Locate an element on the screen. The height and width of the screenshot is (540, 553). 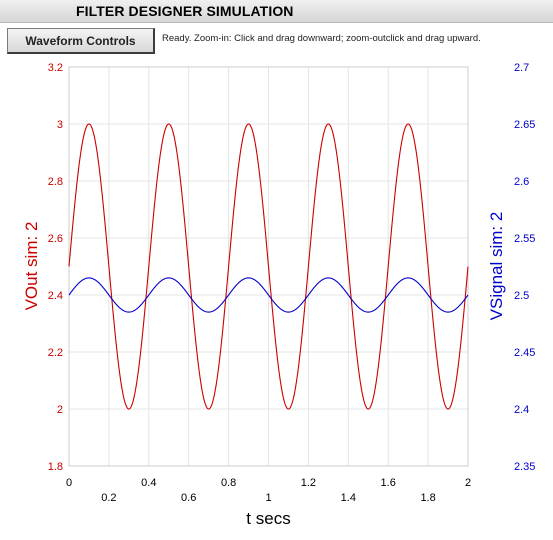
y-right-tick-label: 2.5 is located at coordinates (521, 296).